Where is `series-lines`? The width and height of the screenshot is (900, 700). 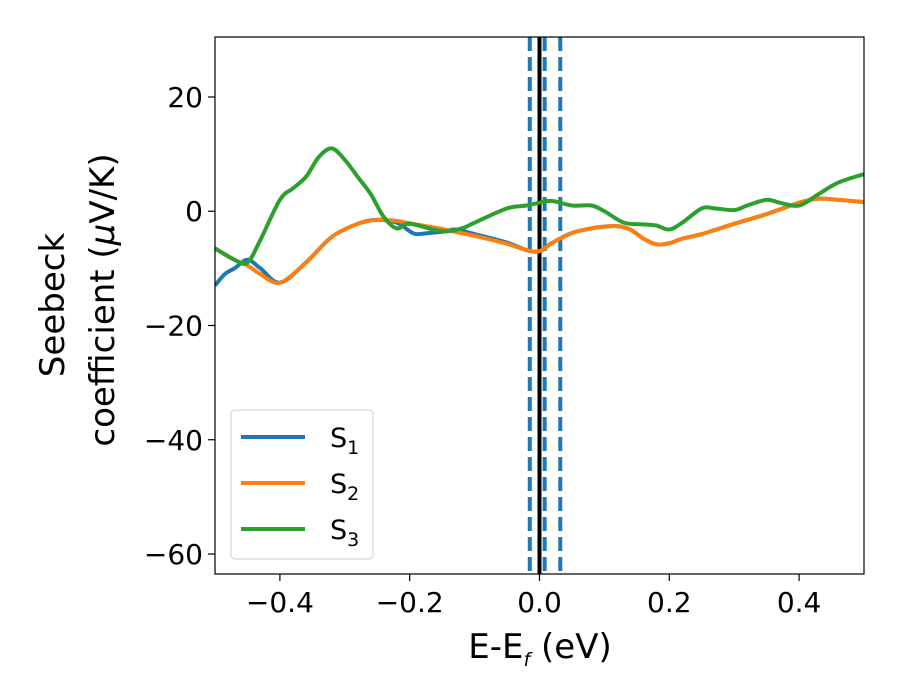 series-lines is located at coordinates (539, 216).